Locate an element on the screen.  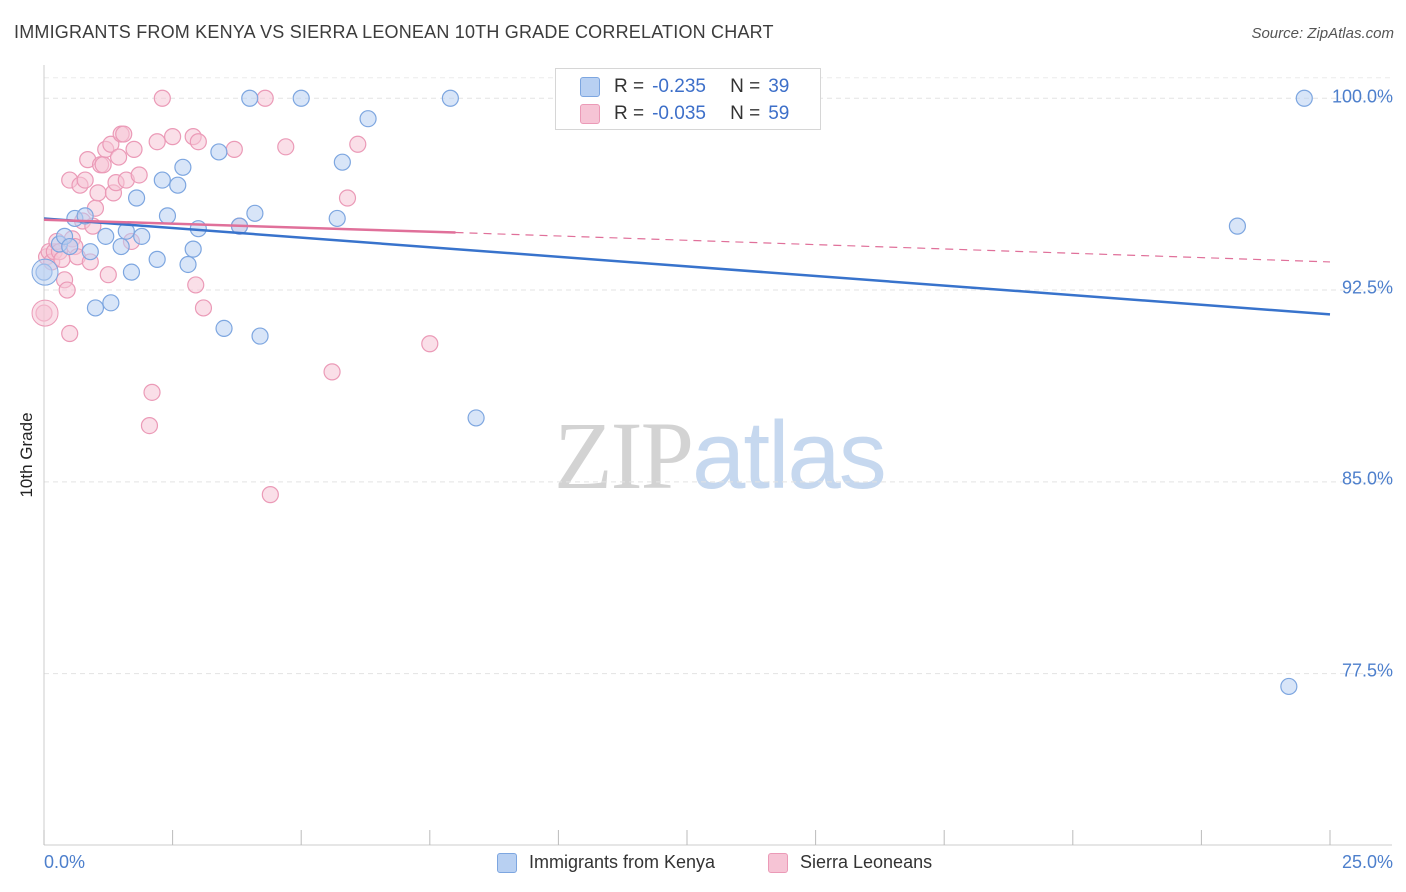
kenya-swatch is located at coordinates (590, 87).